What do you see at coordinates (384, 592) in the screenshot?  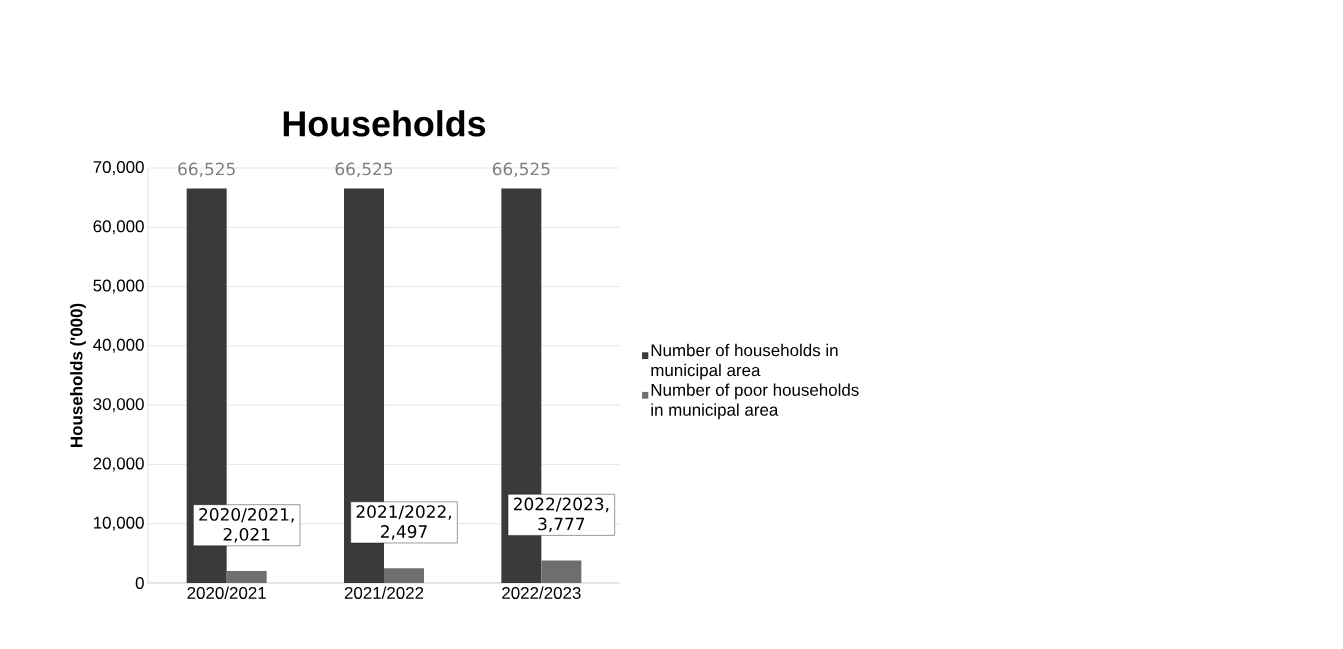 I see `x-tick-label: 2021/2022` at bounding box center [384, 592].